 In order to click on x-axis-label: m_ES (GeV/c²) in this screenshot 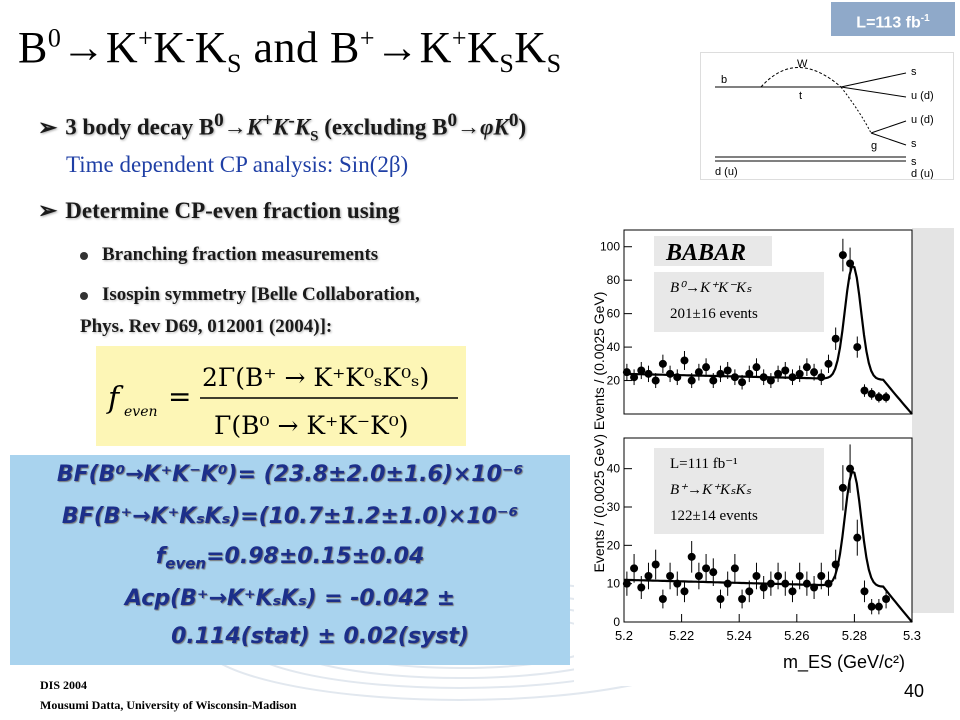, I will do `click(844, 662)`.